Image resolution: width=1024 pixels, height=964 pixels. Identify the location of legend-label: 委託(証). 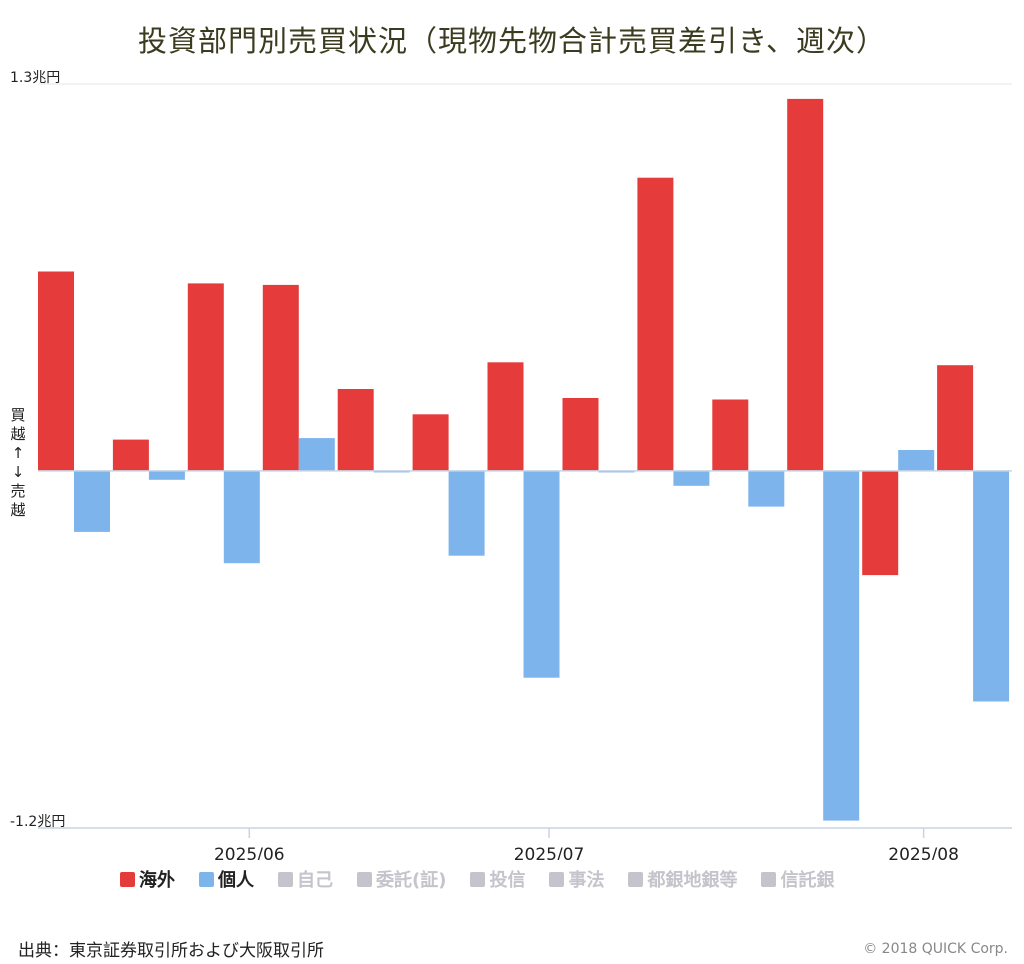
(411, 880).